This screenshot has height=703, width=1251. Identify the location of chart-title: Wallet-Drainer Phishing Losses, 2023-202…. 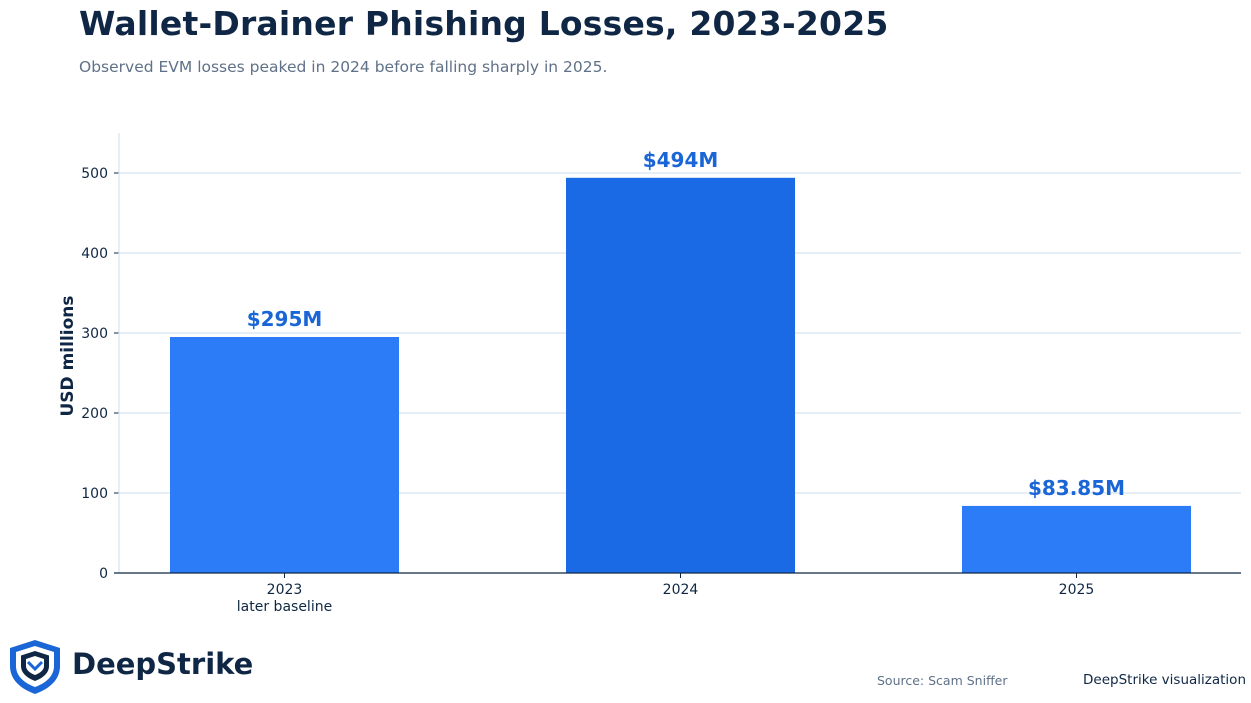
(484, 23).